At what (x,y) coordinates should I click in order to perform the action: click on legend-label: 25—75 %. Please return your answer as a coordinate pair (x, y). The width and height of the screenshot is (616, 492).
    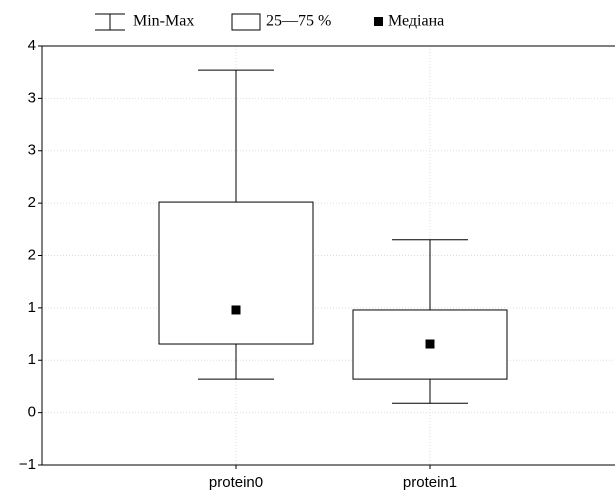
    Looking at the image, I should click on (298, 21).